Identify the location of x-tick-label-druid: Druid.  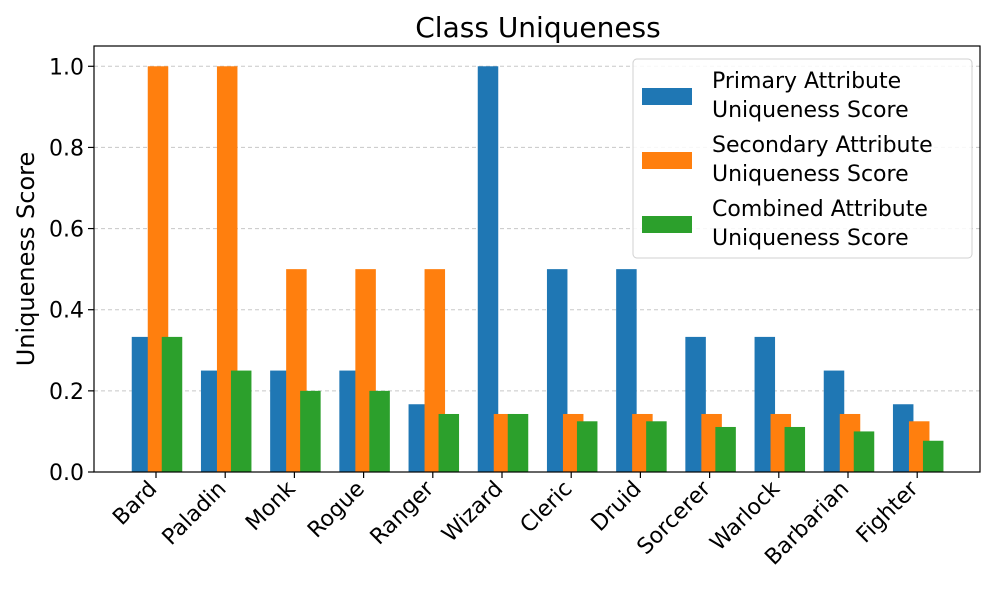
(617, 507).